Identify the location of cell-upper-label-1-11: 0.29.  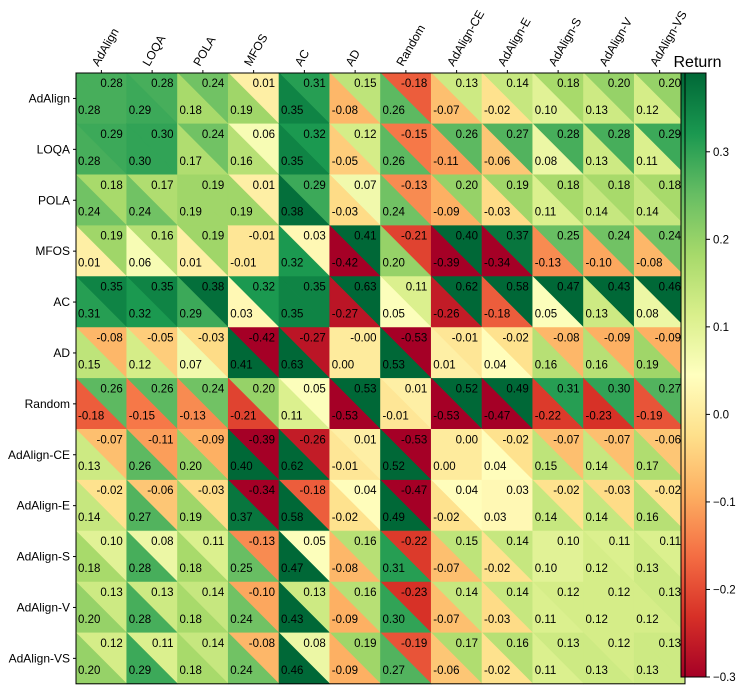
(670, 135).